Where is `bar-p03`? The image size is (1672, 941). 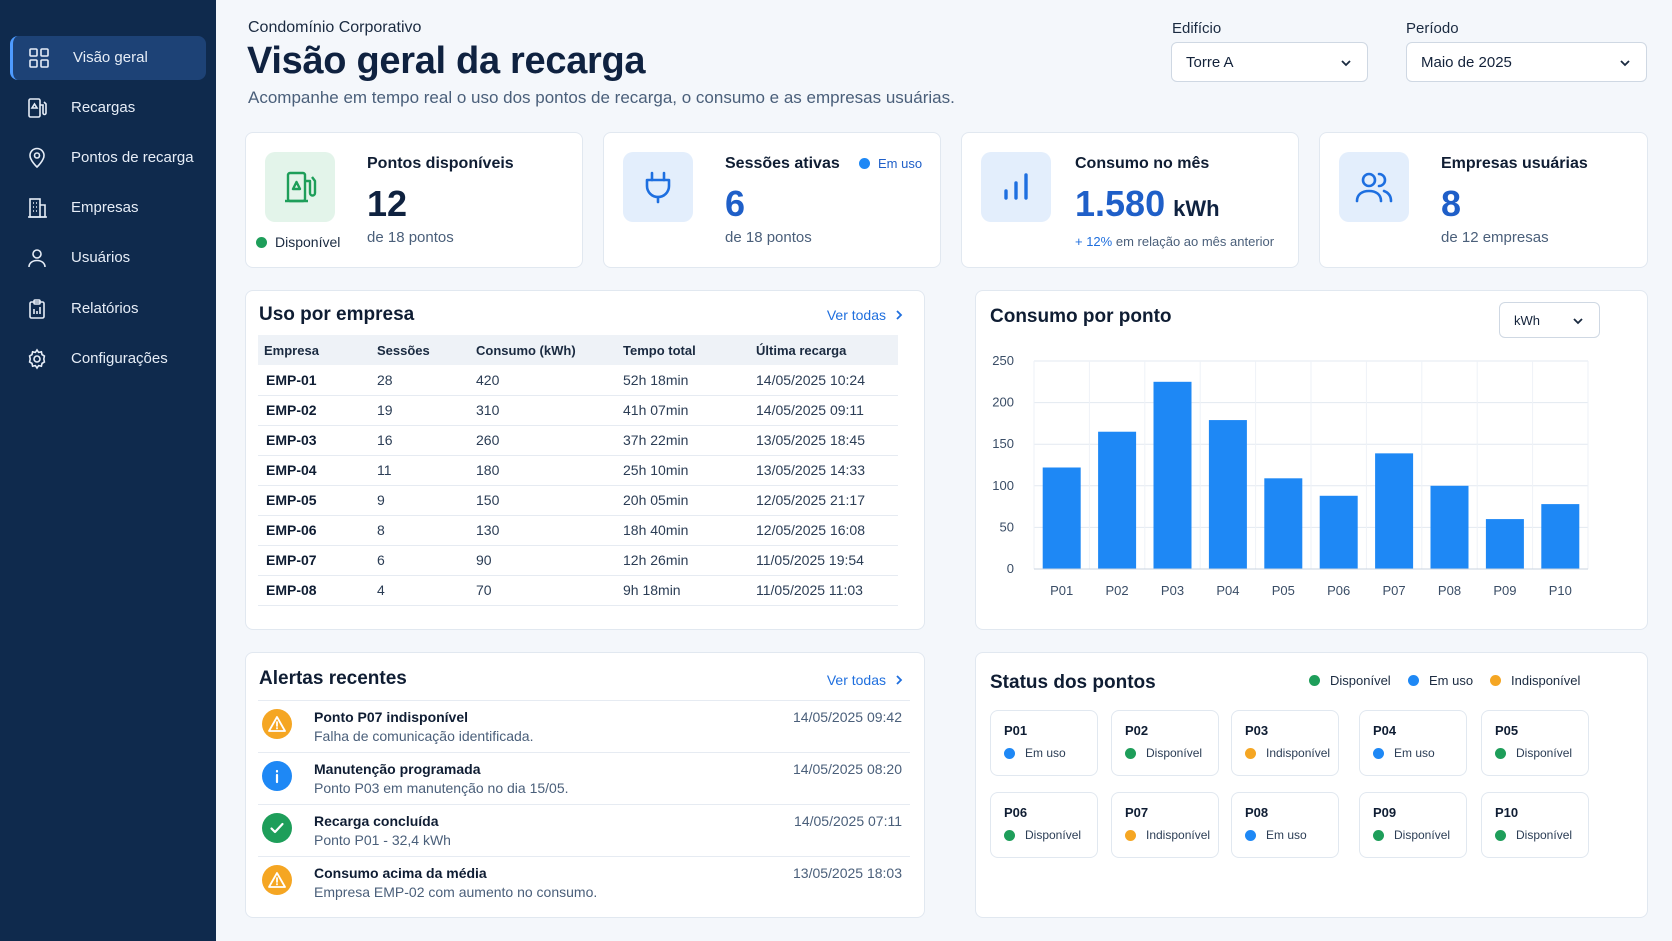
bar-p03 is located at coordinates (1172, 475).